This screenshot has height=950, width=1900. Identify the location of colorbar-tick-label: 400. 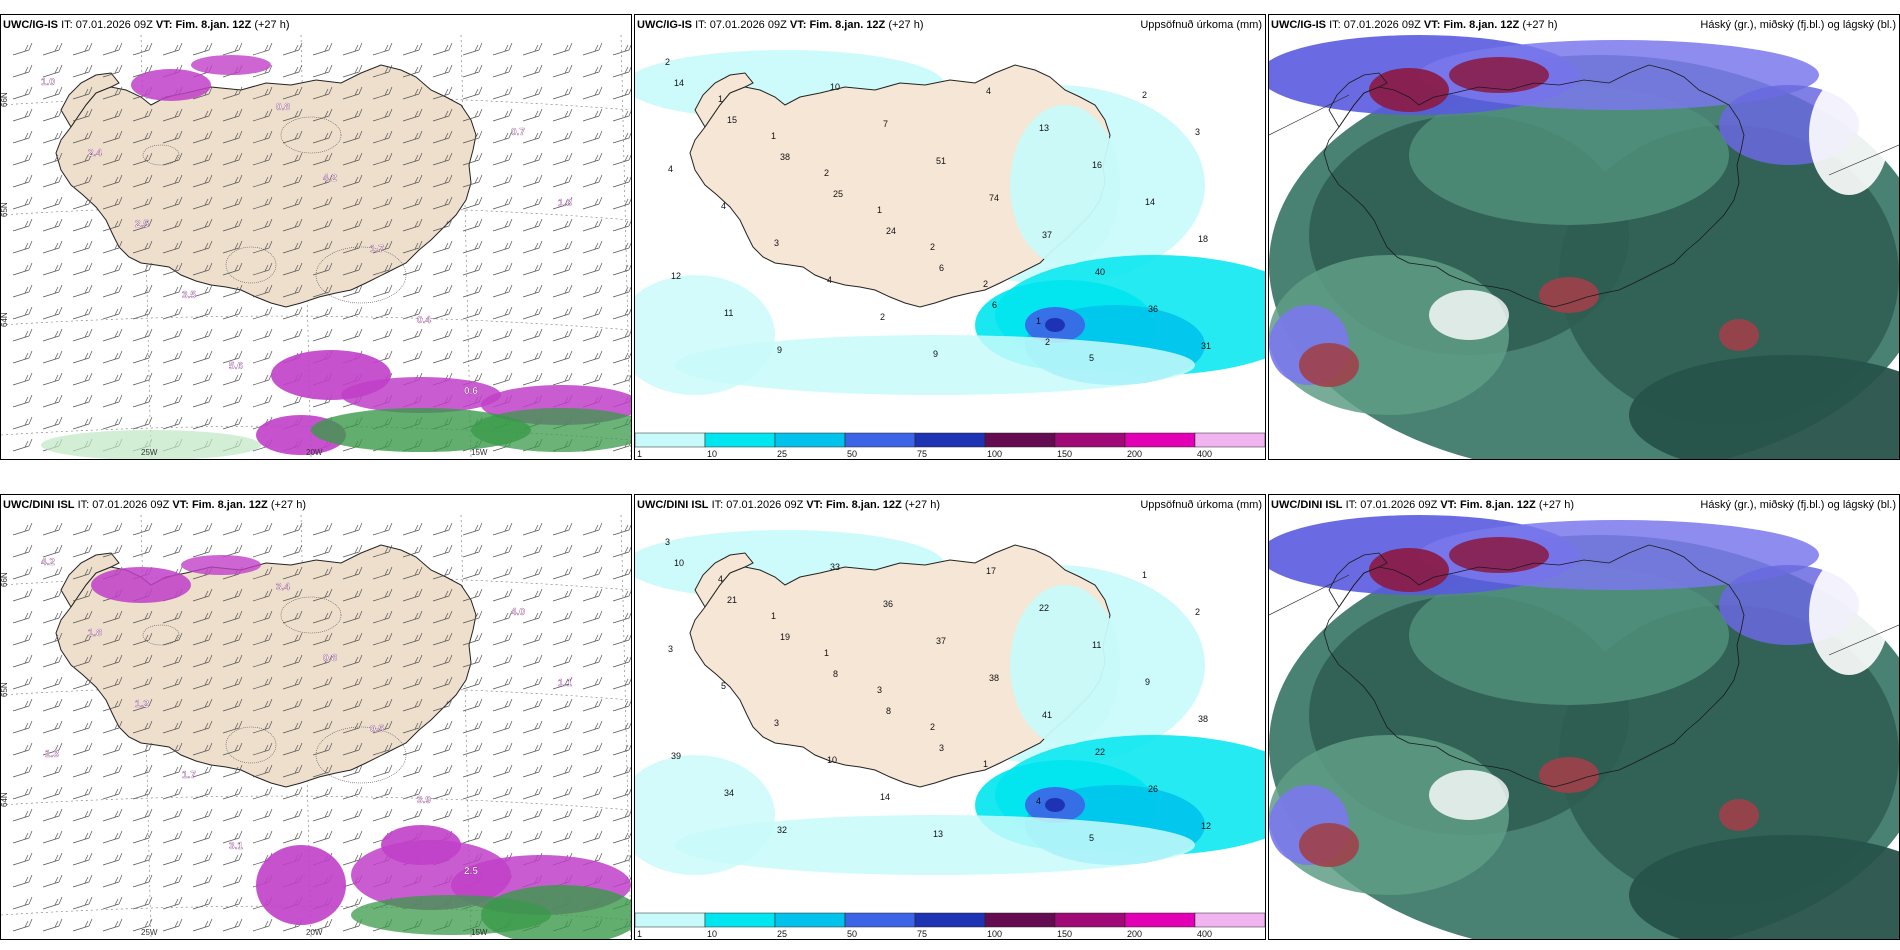
(1204, 454).